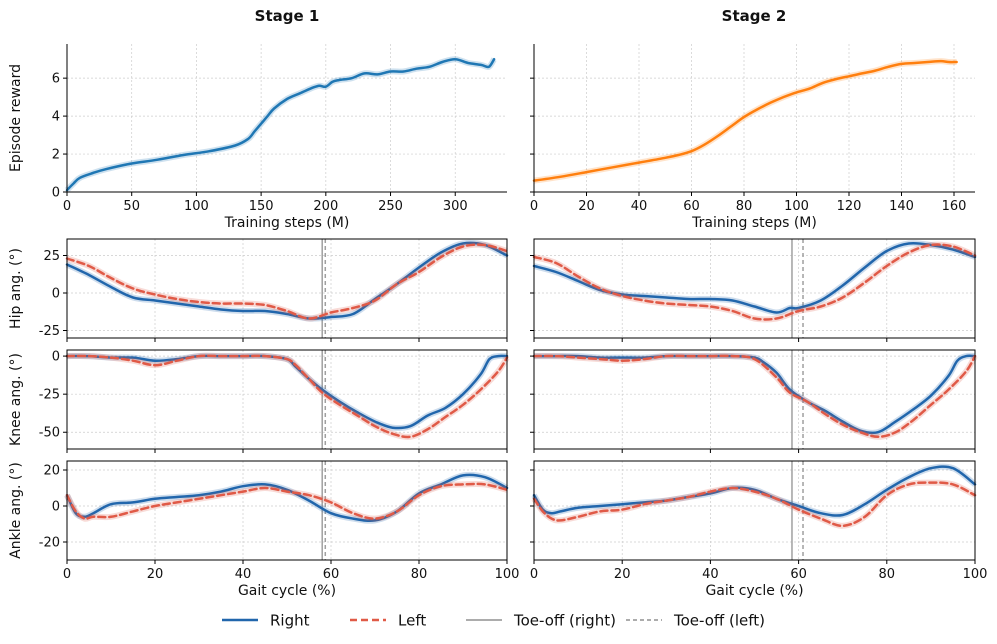 The height and width of the screenshot is (644, 997). I want to click on y-tick-label: 20, so click(51, 471).